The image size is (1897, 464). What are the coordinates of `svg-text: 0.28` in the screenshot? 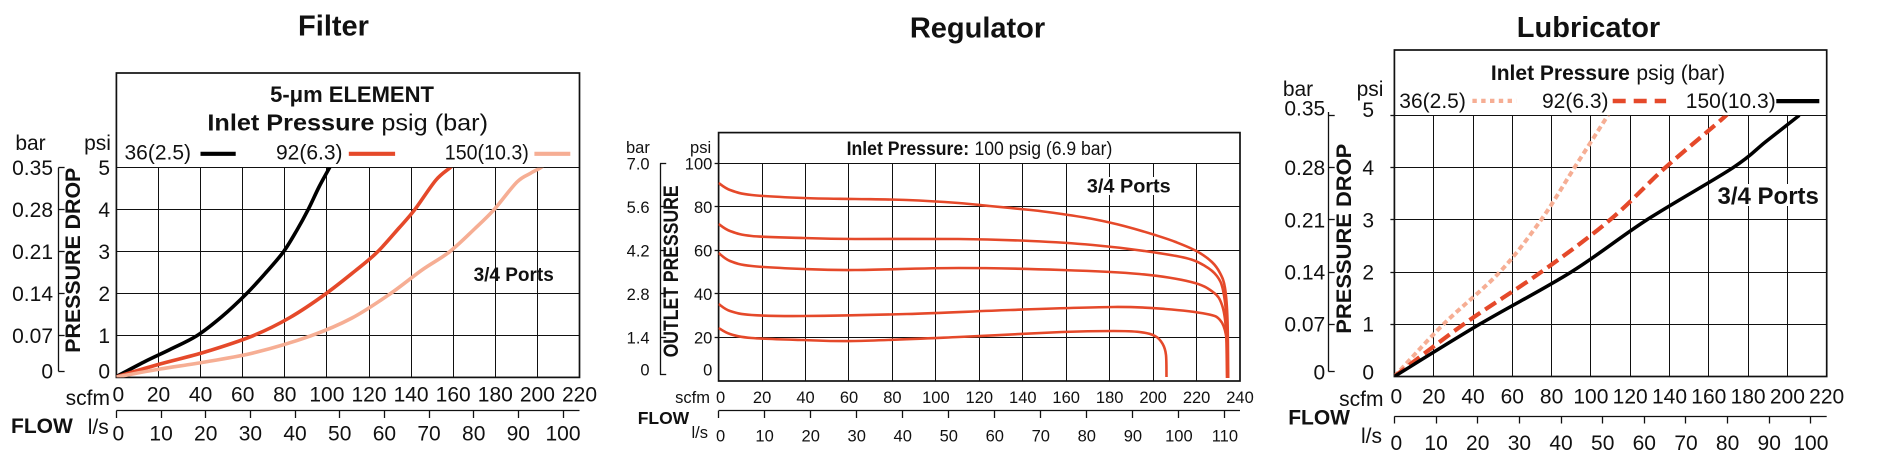 It's located at (1304, 168).